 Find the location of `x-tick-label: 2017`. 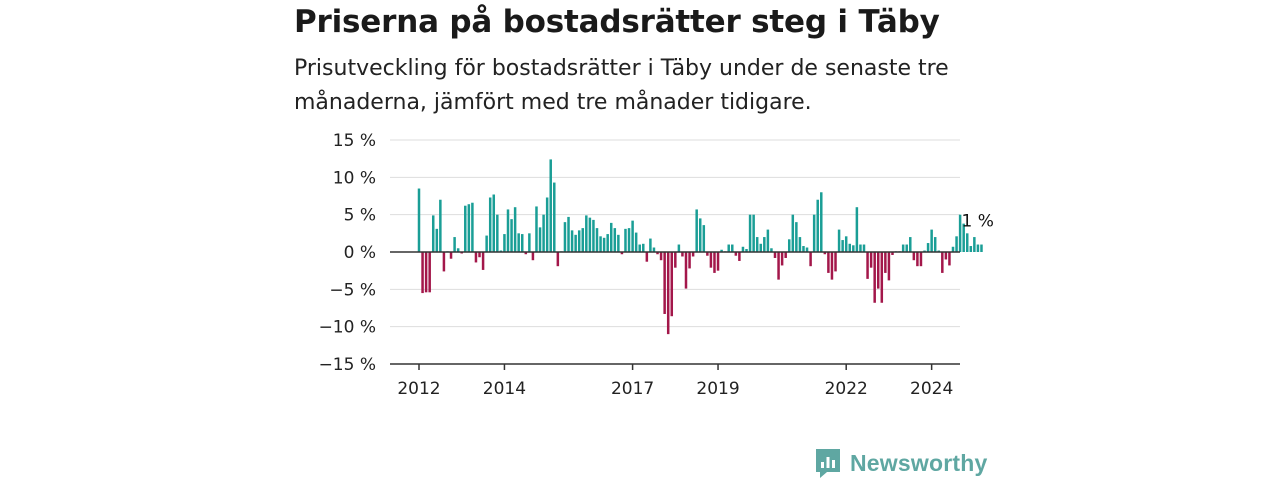

x-tick-label: 2017 is located at coordinates (632, 389).